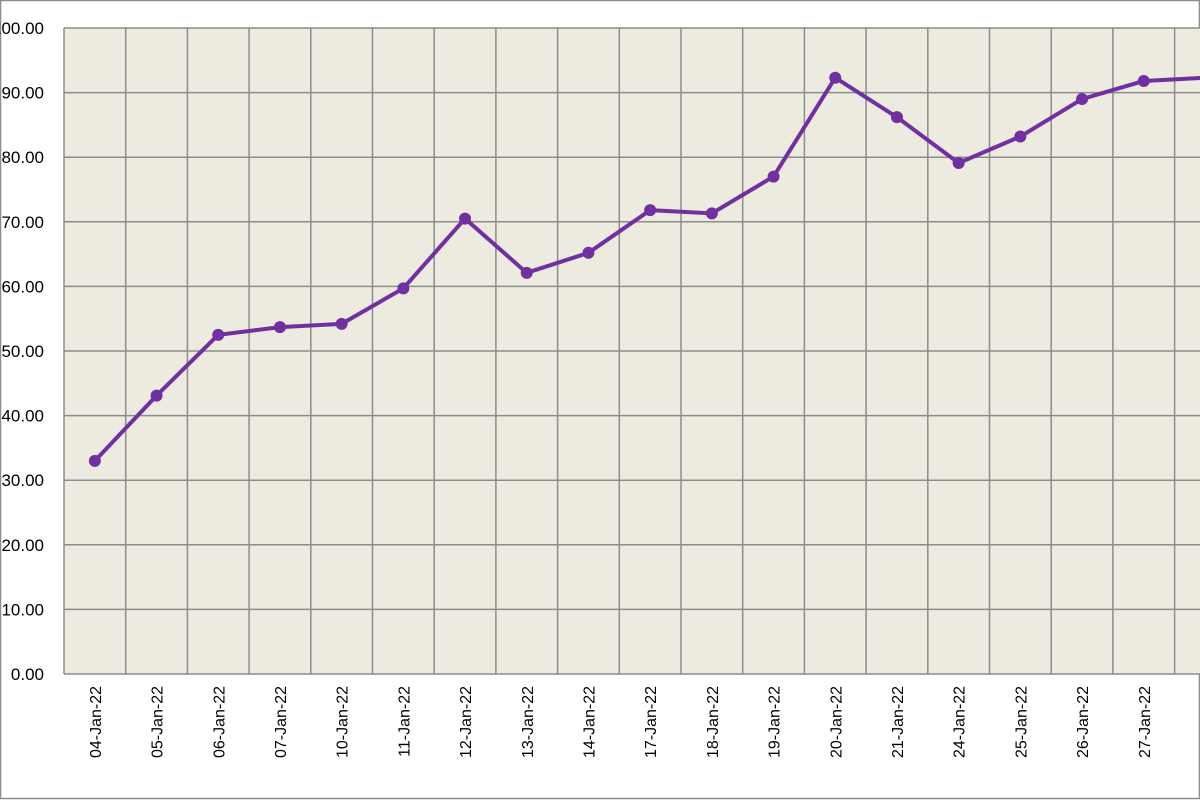  Describe the element at coordinates (589, 722) in the screenshot. I see `x-tick-label: 14-Jan-22` at that location.